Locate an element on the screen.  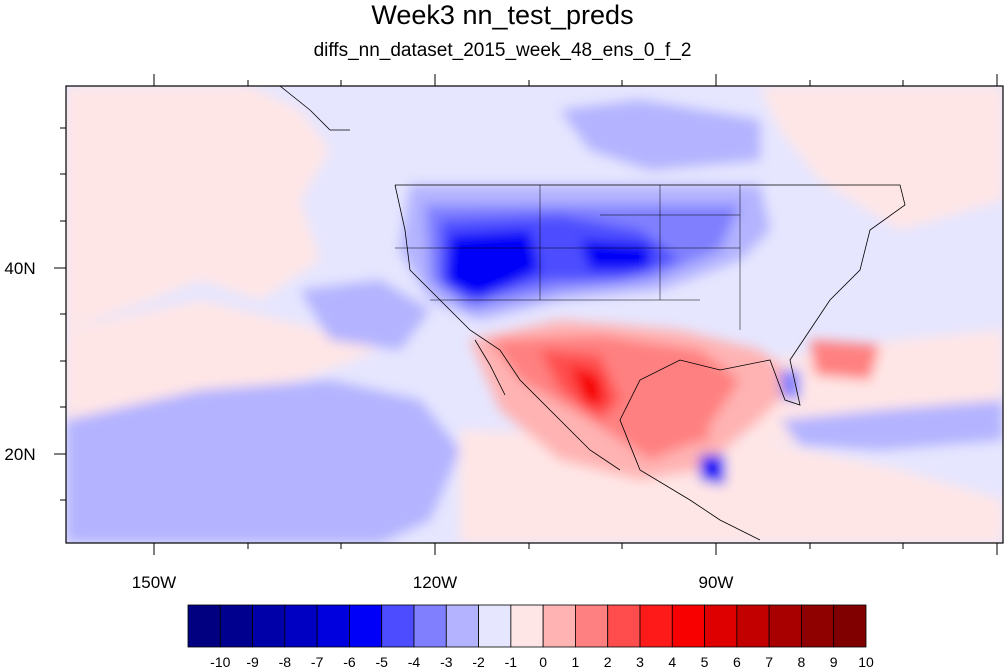
colorbar-label-2: -8 is located at coordinates (285, 662).